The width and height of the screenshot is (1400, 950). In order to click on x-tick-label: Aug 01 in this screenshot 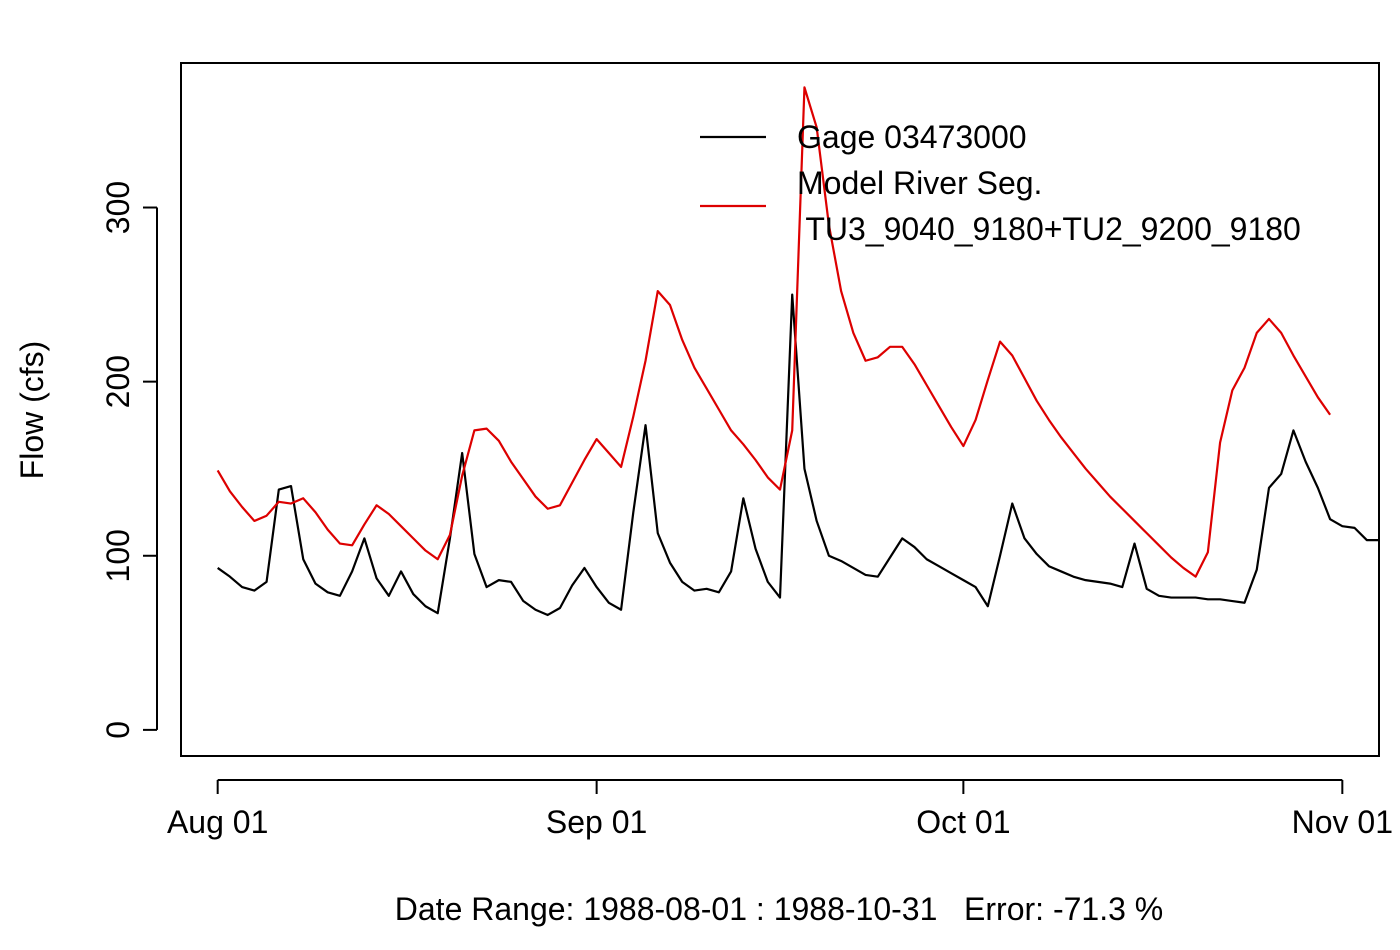, I will do `click(217, 822)`.